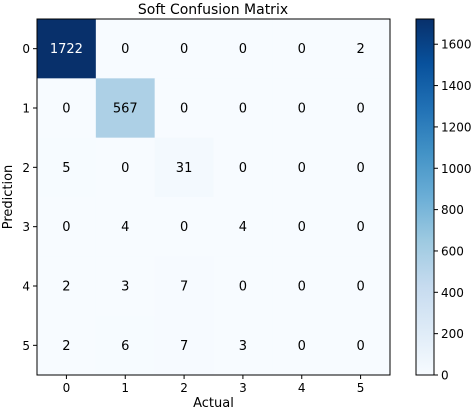  I want to click on x-tick-label: 1, so click(125, 388).